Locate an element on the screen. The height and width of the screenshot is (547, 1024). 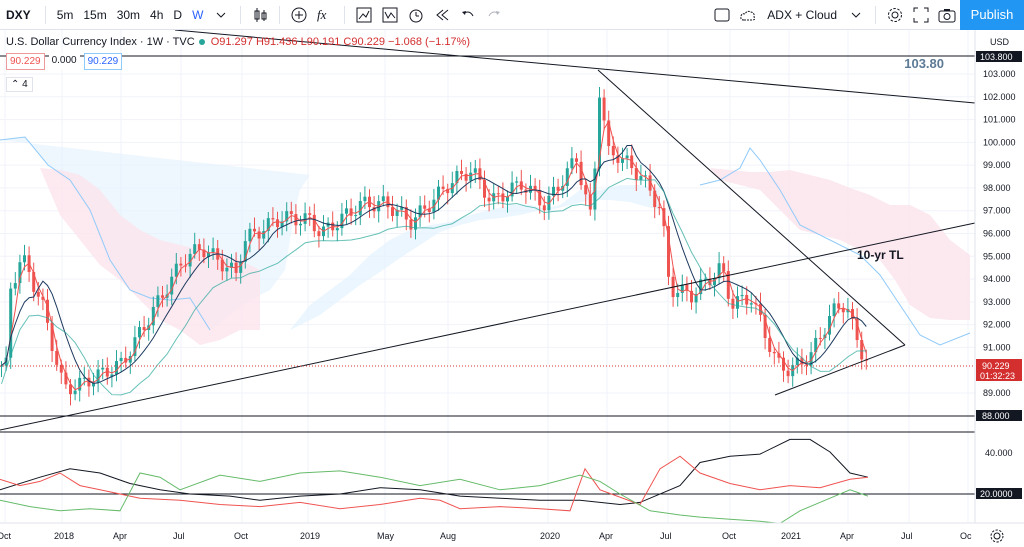
indicators-toggle: ⌃ 4 is located at coordinates (19, 84).